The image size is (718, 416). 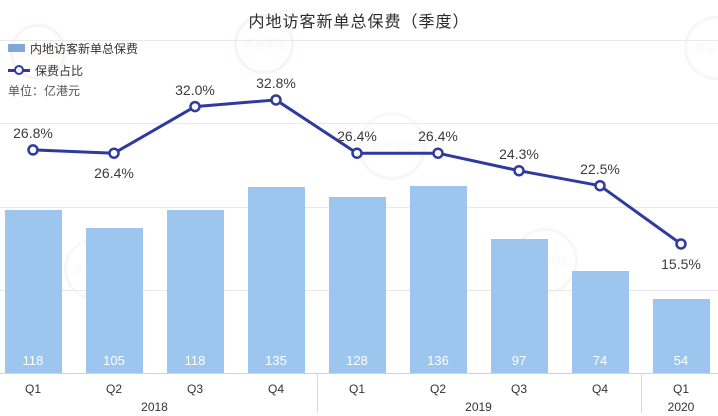 What do you see at coordinates (478, 407) in the screenshot?
I see `year-label-2019: 2019` at bounding box center [478, 407].